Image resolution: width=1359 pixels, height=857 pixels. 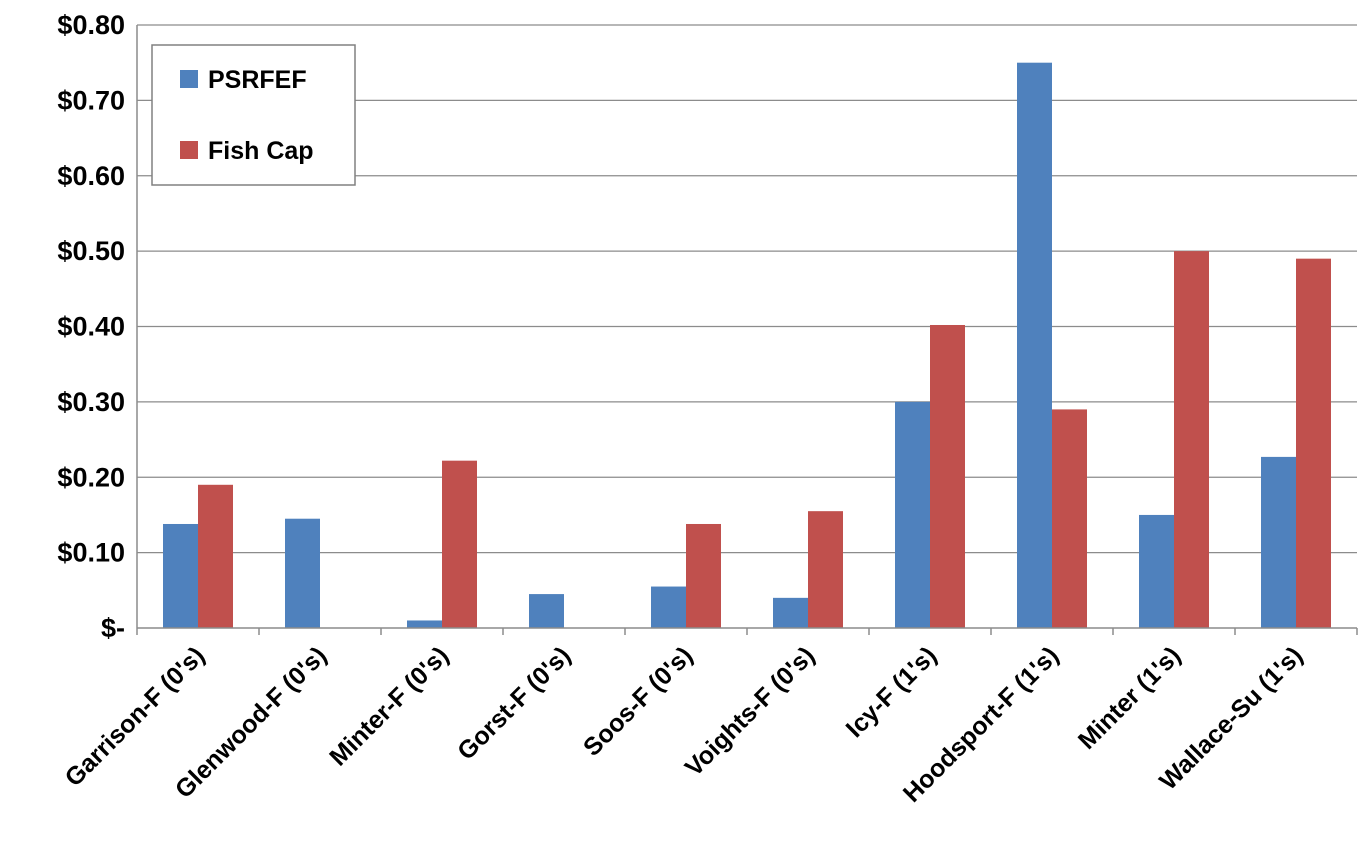 What do you see at coordinates (389, 706) in the screenshot?
I see `x-tick-label: Minter-F (0's)` at bounding box center [389, 706].